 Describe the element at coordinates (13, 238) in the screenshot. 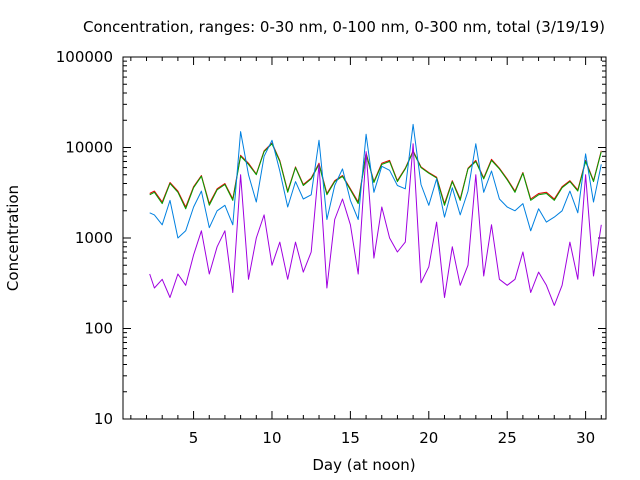

I see `y-axis-label: Concentration` at that location.